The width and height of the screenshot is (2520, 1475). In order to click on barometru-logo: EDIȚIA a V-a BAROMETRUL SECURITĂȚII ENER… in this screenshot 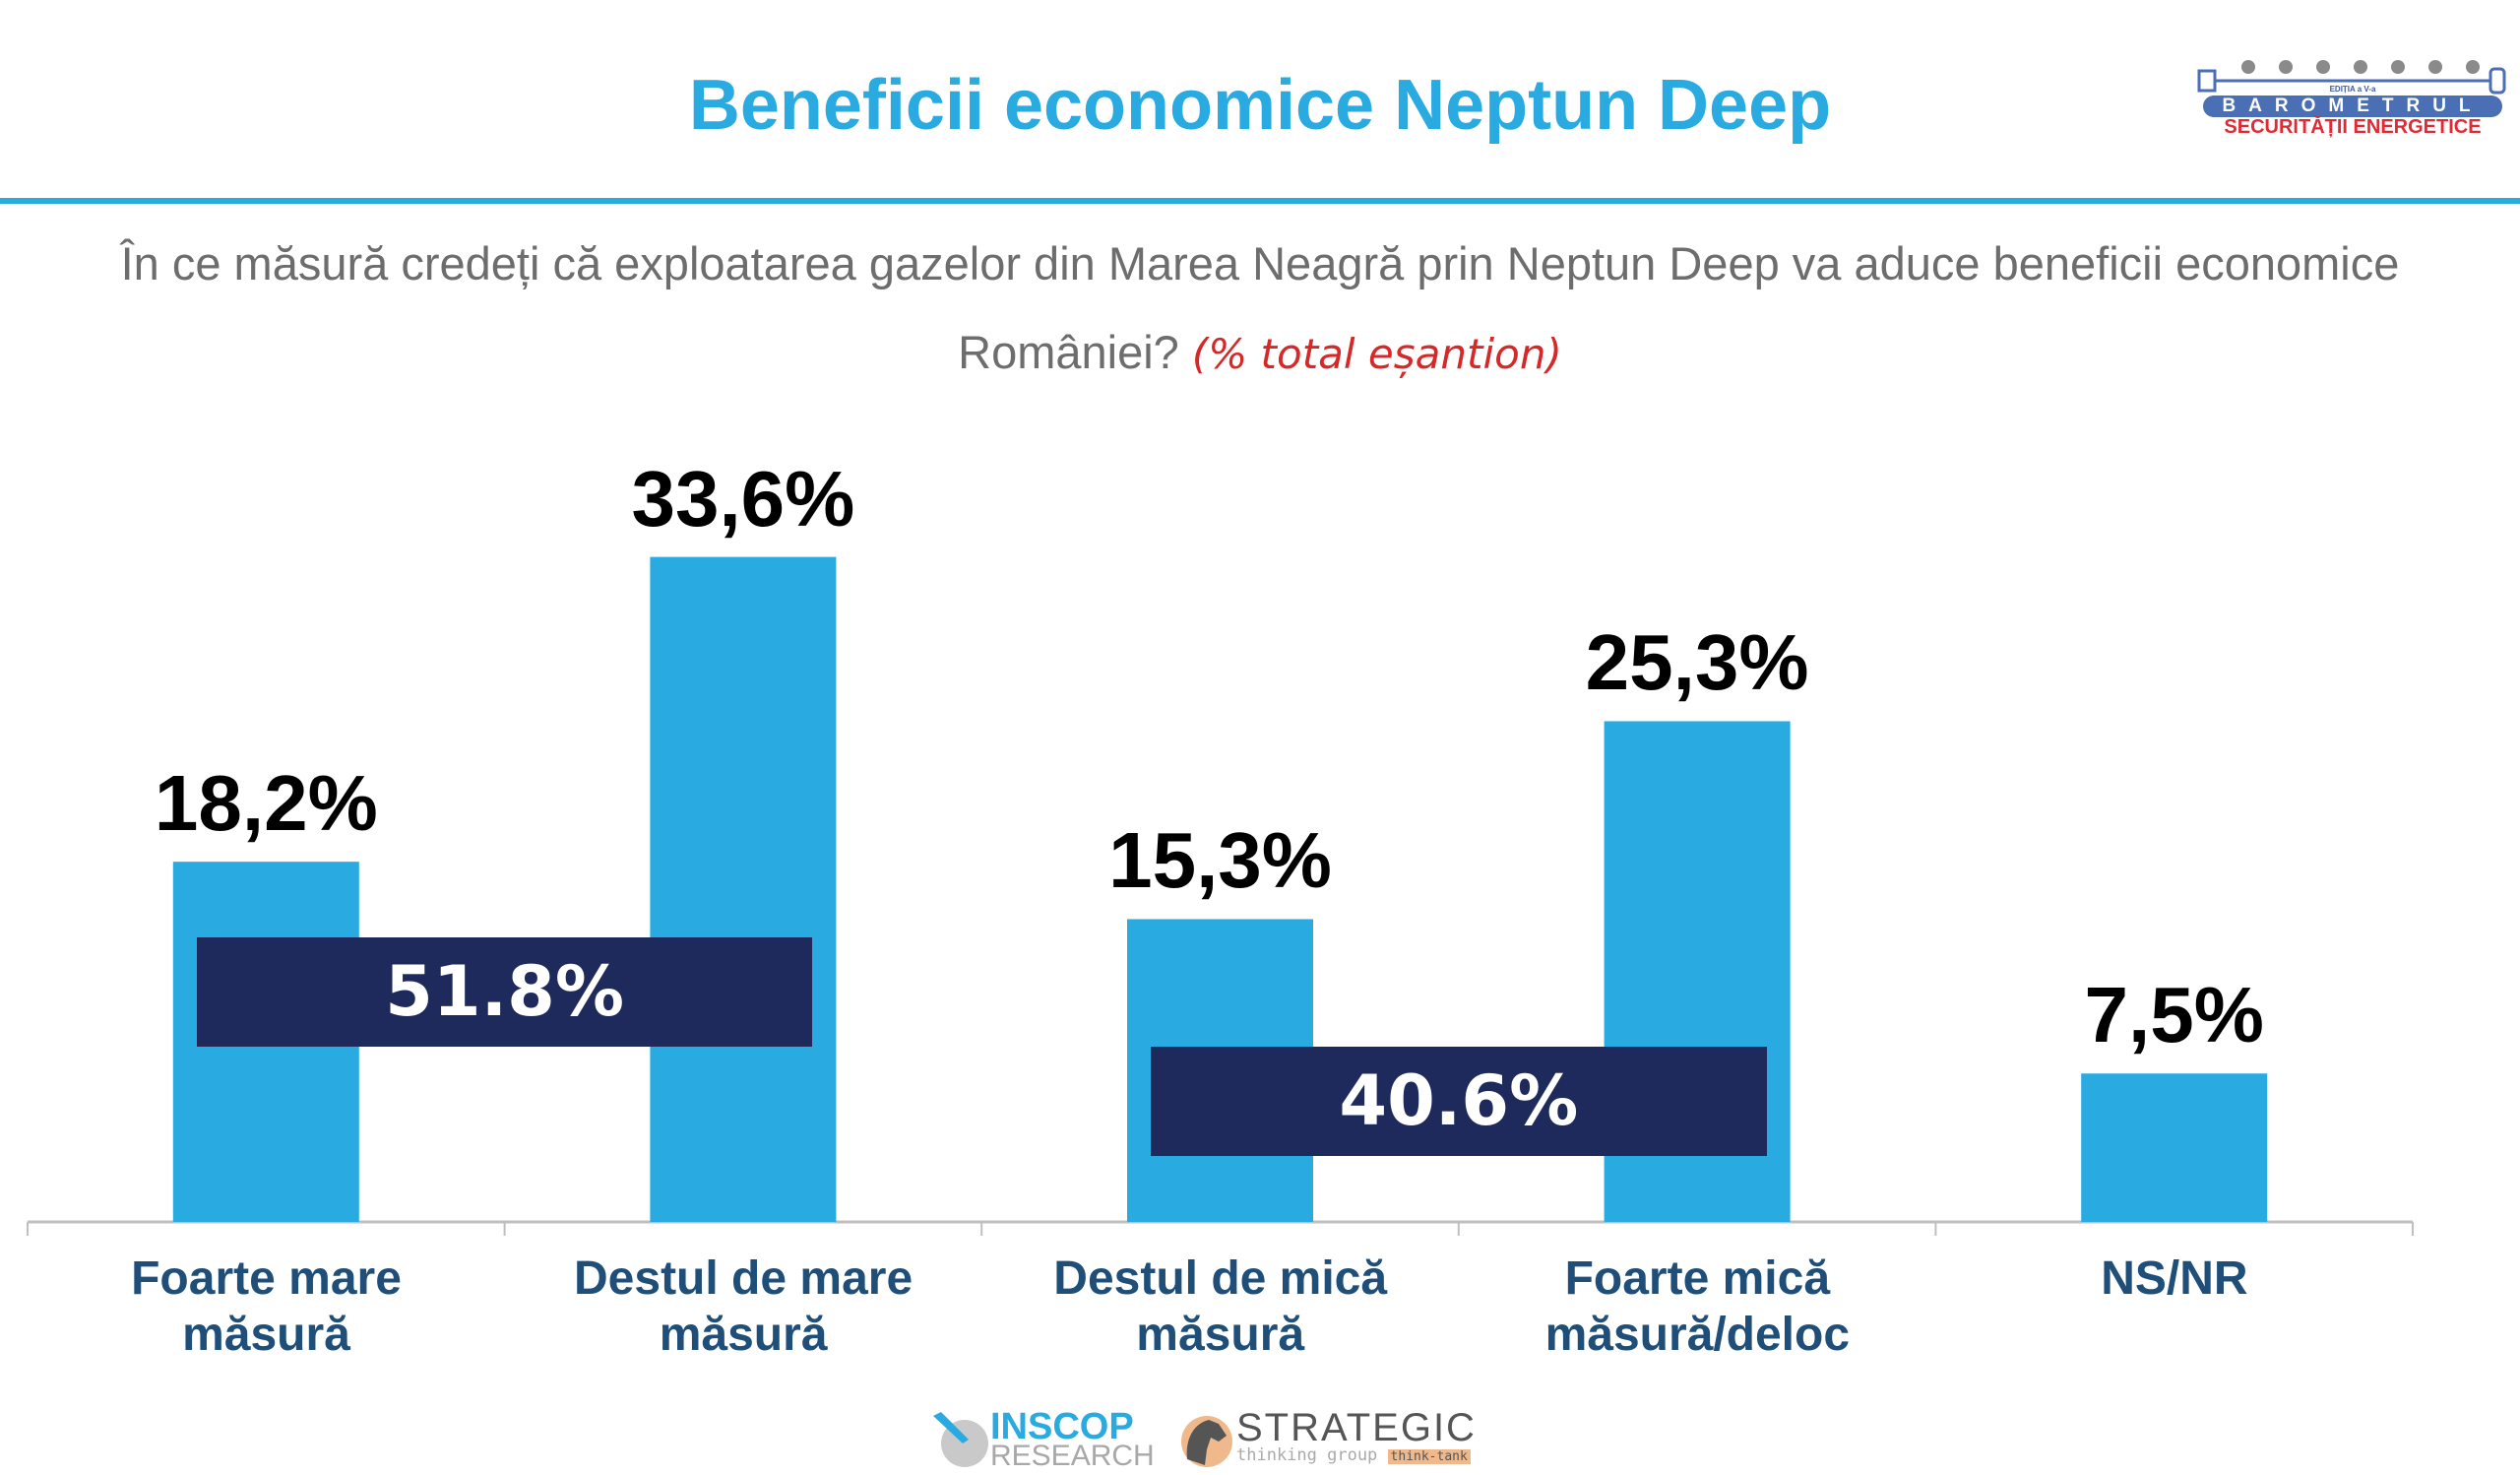, I will do `click(2352, 104)`.